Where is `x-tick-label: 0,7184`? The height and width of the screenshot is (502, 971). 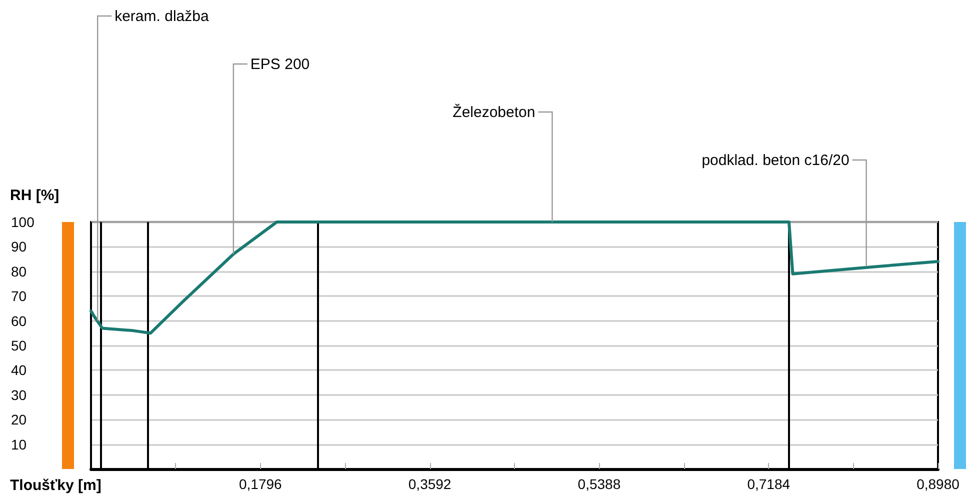 x-tick-label: 0,7184 is located at coordinates (768, 484).